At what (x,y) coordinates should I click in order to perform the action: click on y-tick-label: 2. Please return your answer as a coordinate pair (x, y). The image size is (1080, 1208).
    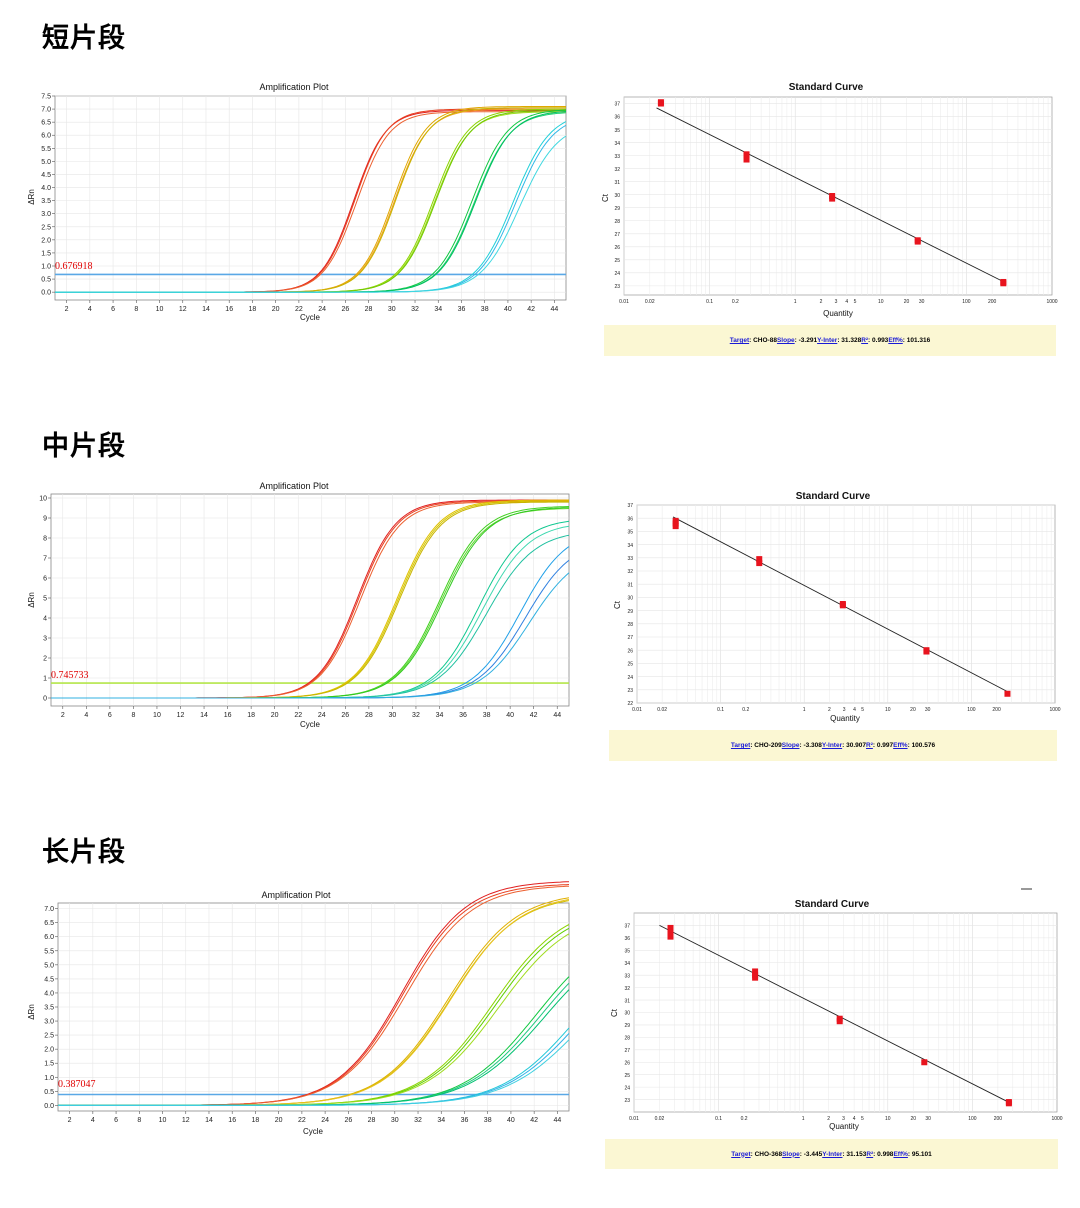
    Looking at the image, I should click on (45, 659).